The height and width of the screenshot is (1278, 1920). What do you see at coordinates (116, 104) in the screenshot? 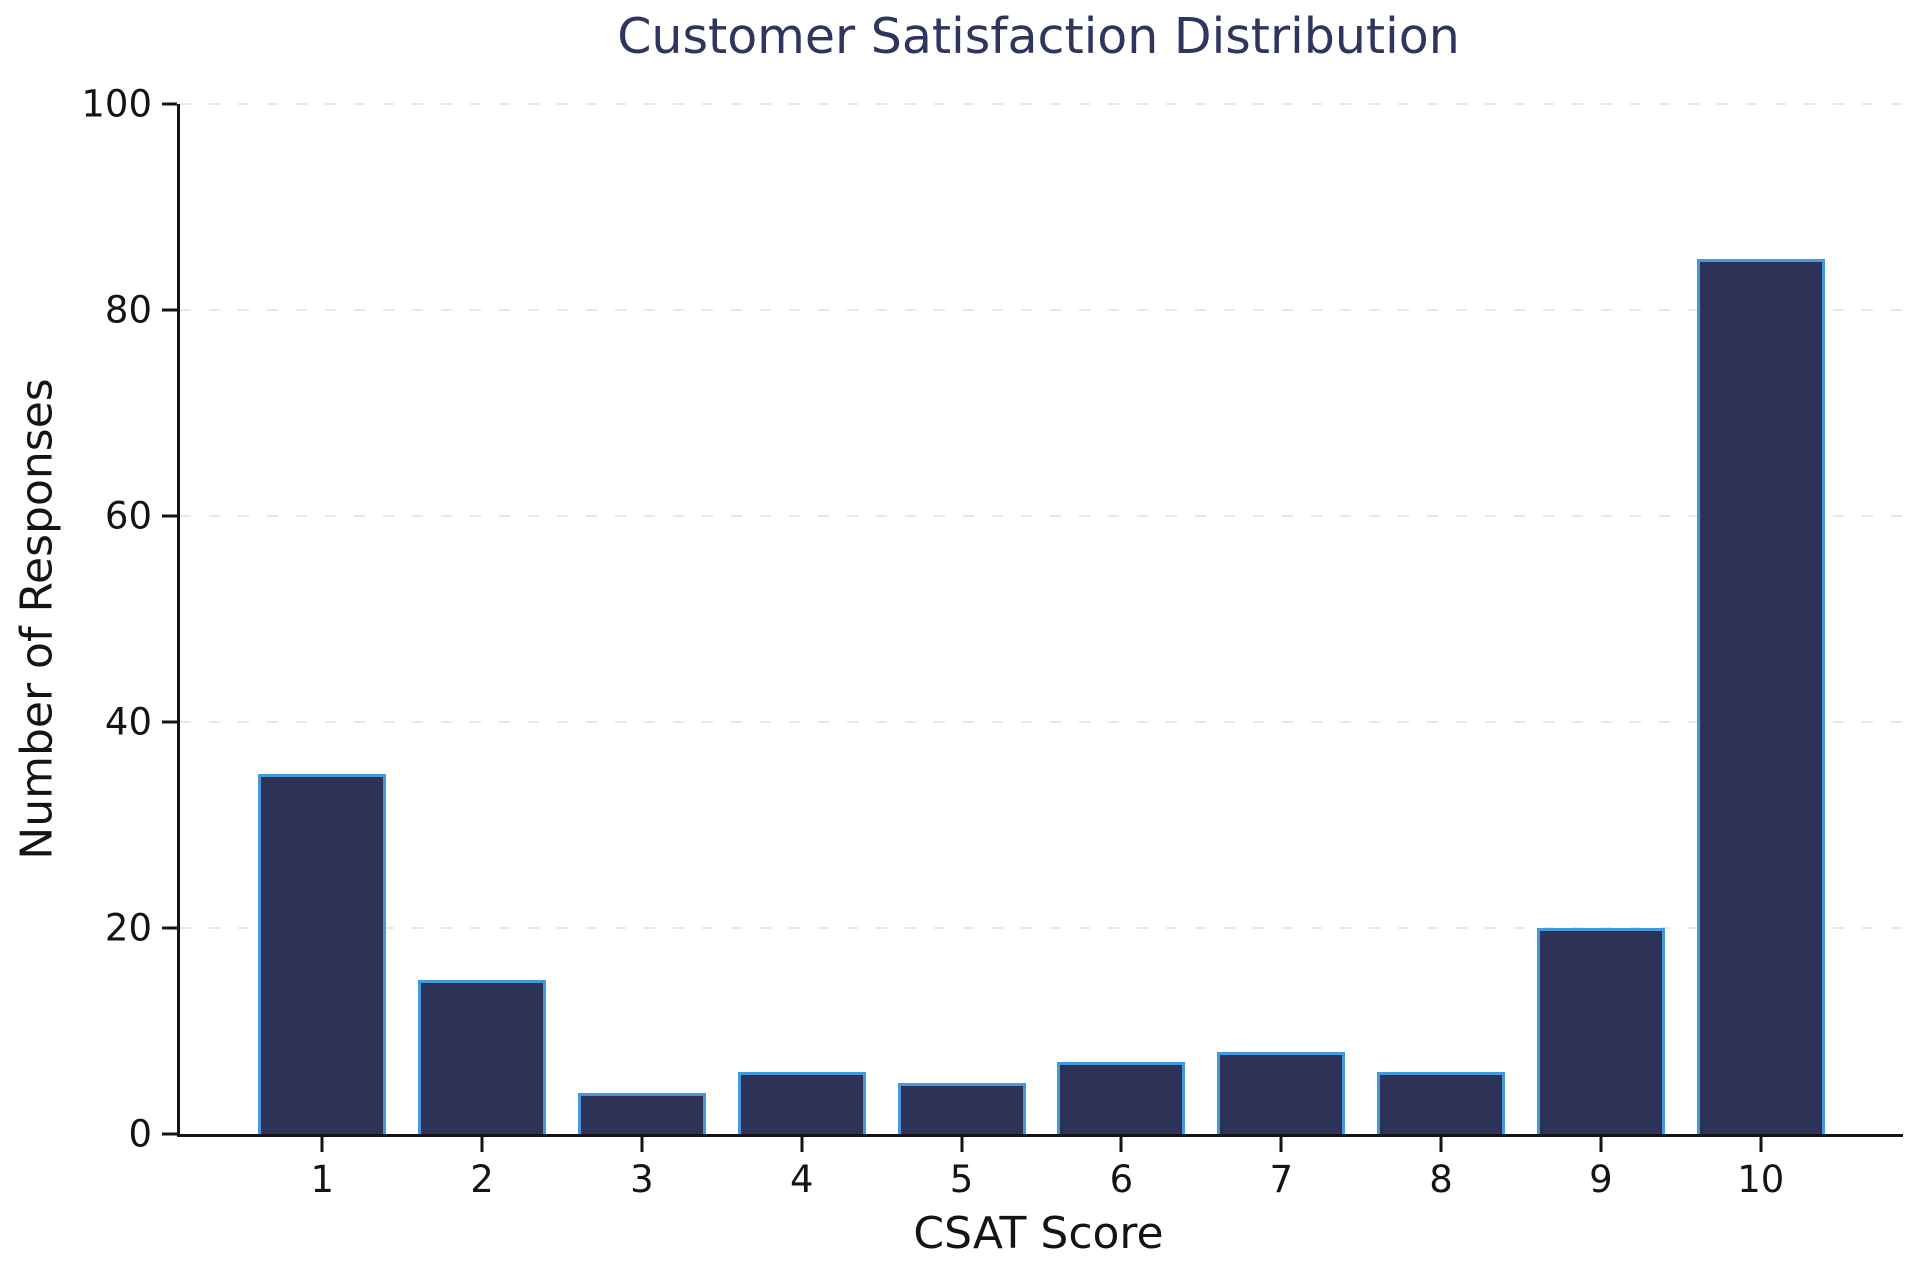
I see `y-tick-label-100: 100` at bounding box center [116, 104].